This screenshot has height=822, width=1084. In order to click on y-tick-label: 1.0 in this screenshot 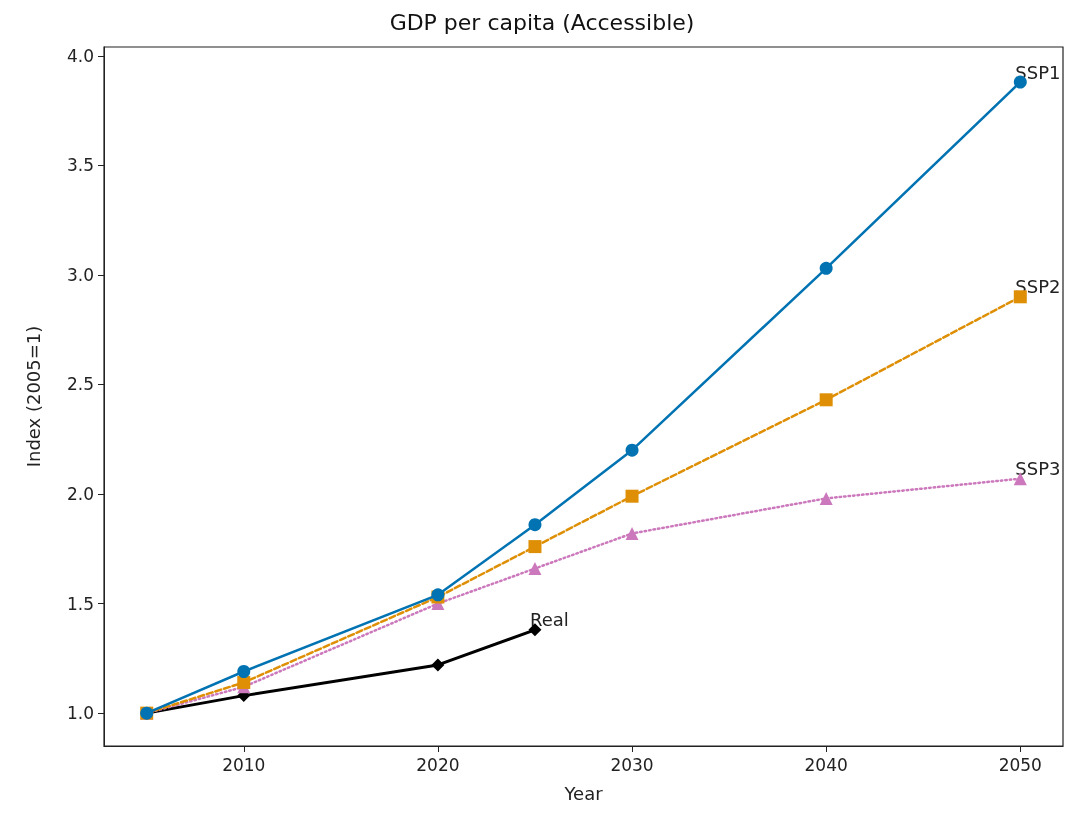, I will do `click(80, 713)`.